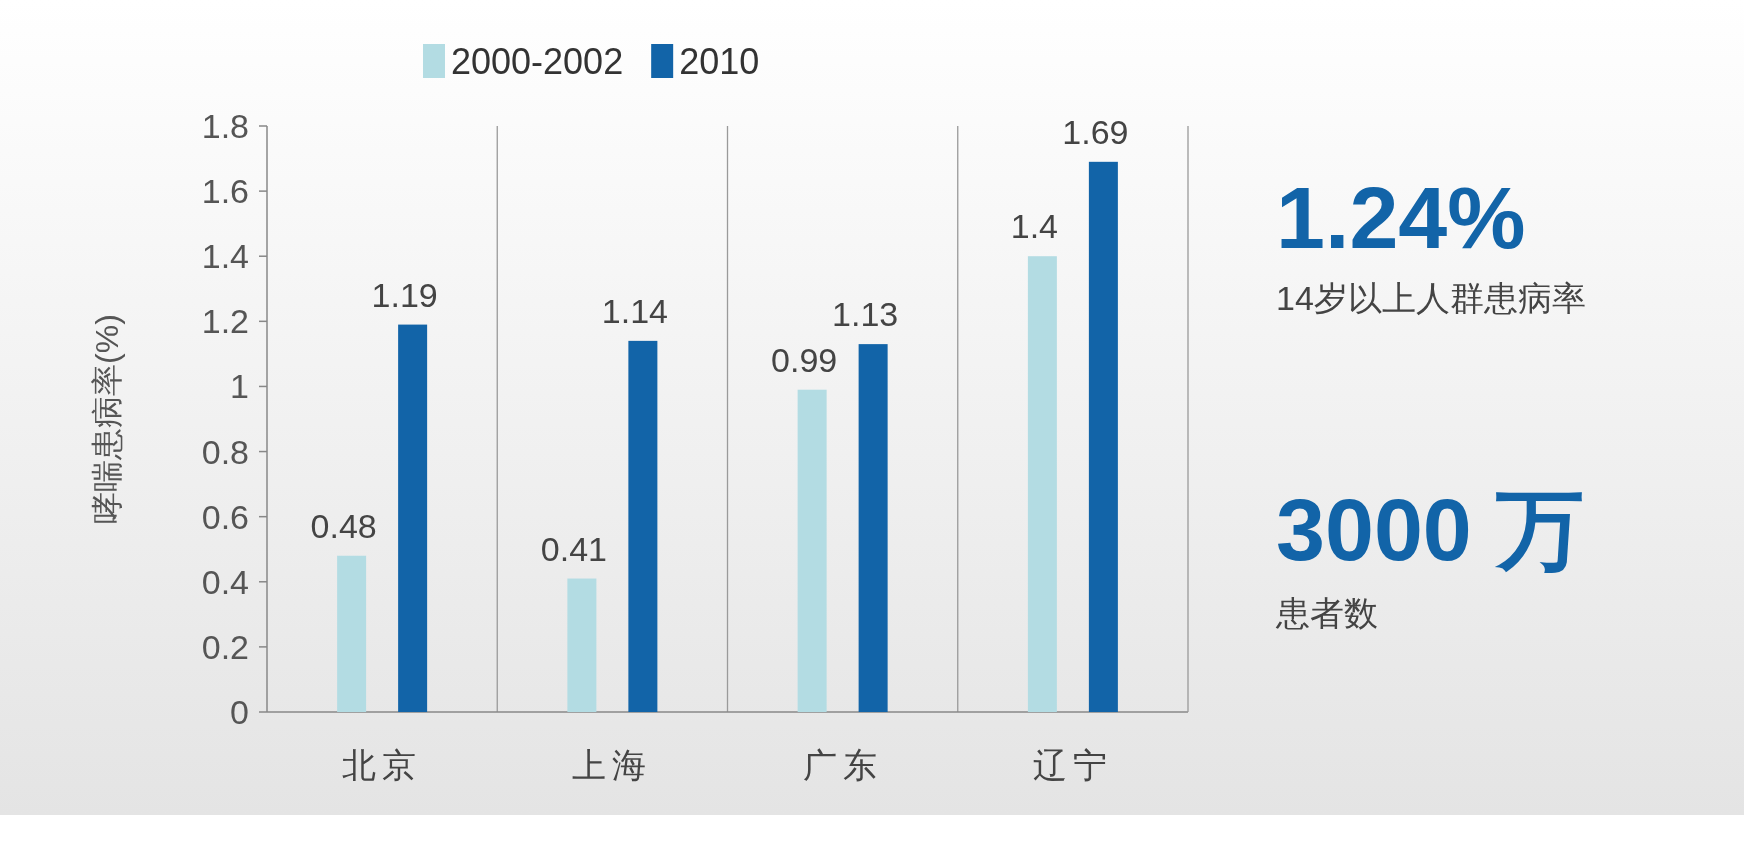 Image resolution: width=1744 pixels, height=862 pixels. I want to click on text: 14岁以上人群患病率, so click(1431, 298).